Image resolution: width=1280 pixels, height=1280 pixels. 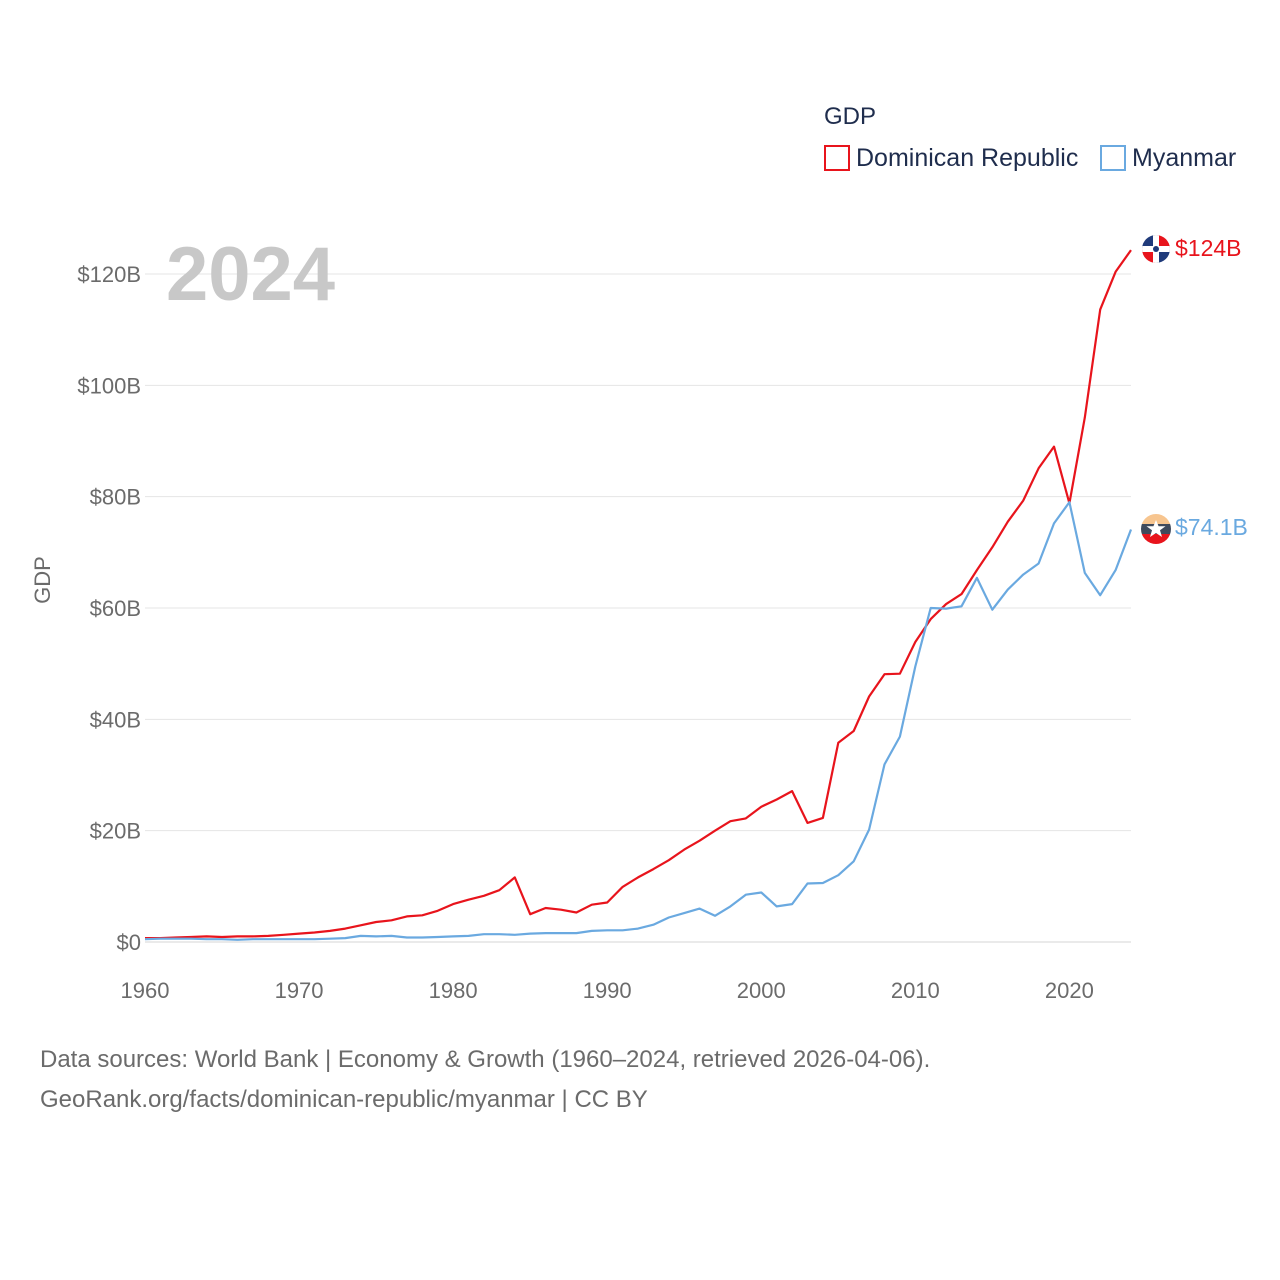 I want to click on dominican-republic-flag-icon, so click(x=1156, y=249).